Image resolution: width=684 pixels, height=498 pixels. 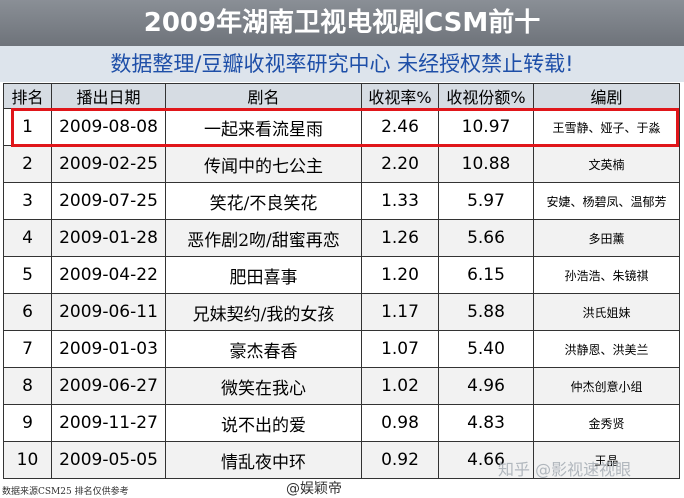 I want to click on cell-drama: 恶作剧2吻/甜蜜再恋, so click(x=263, y=238).